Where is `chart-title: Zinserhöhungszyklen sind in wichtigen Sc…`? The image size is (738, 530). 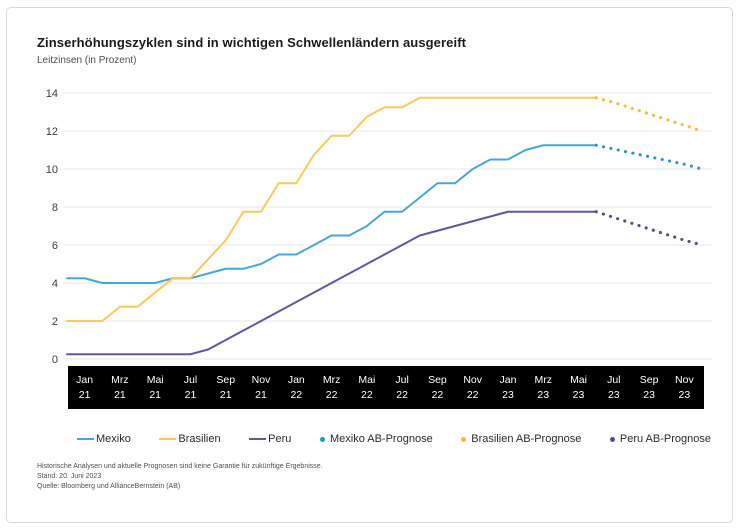 chart-title: Zinserhöhungszyklen sind in wichtigen Sc… is located at coordinates (252, 42).